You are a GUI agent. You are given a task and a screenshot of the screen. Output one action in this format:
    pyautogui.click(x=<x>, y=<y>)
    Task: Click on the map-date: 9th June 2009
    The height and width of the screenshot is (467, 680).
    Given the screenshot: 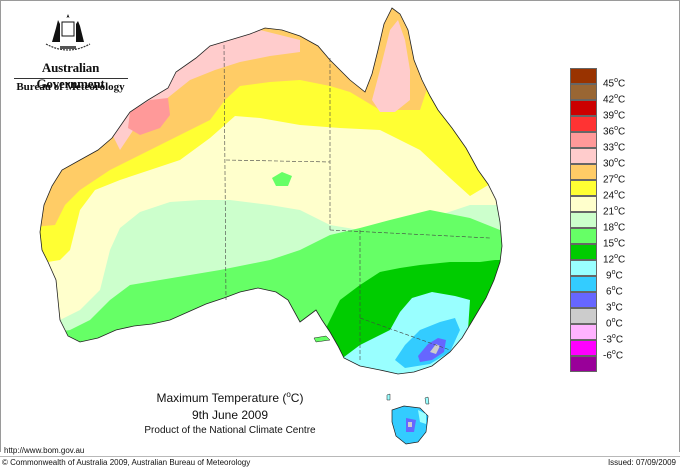 What is the action you would take?
    pyautogui.click(x=230, y=415)
    